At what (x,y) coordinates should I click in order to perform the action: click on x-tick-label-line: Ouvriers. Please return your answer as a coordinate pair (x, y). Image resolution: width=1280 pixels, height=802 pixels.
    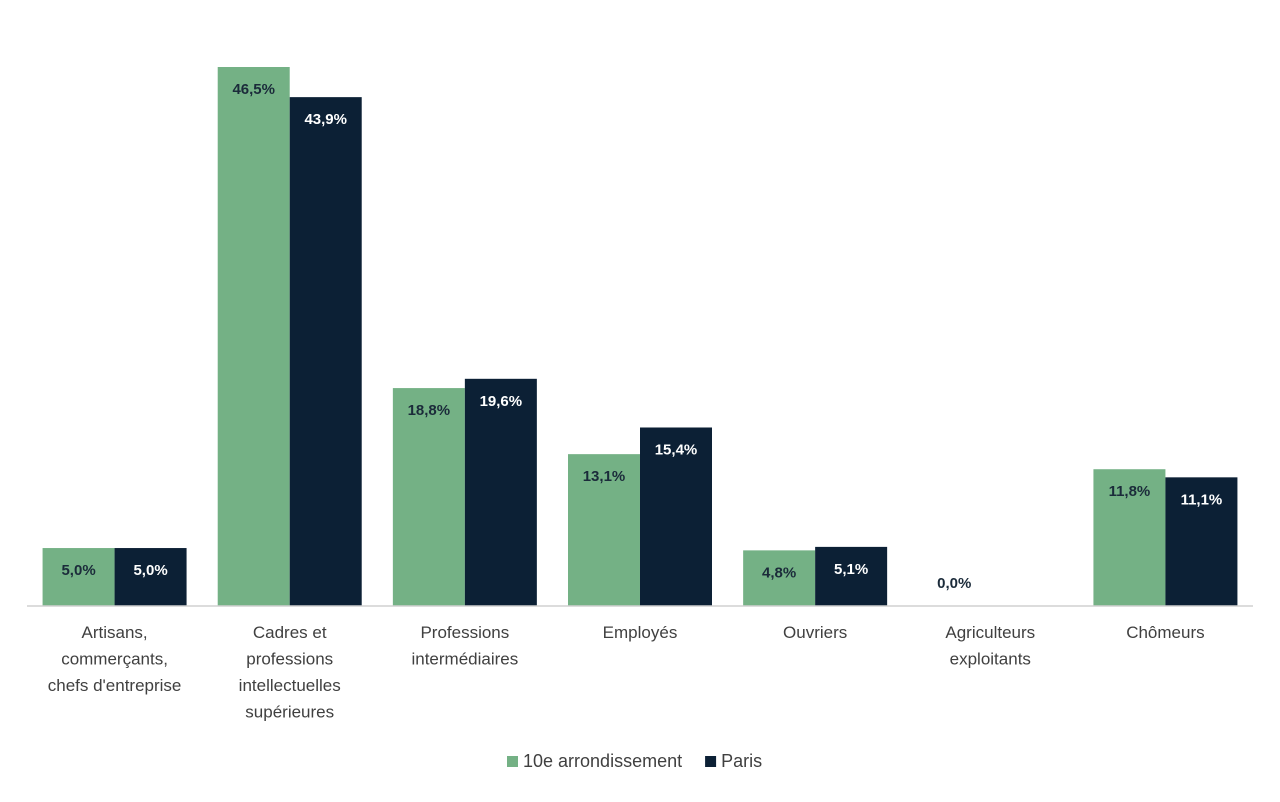
    Looking at the image, I should click on (815, 632).